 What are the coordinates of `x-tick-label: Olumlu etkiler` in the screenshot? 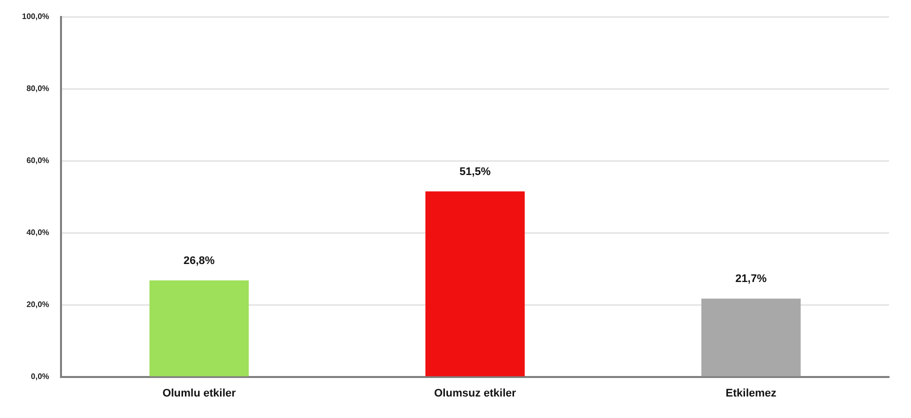 It's located at (199, 393).